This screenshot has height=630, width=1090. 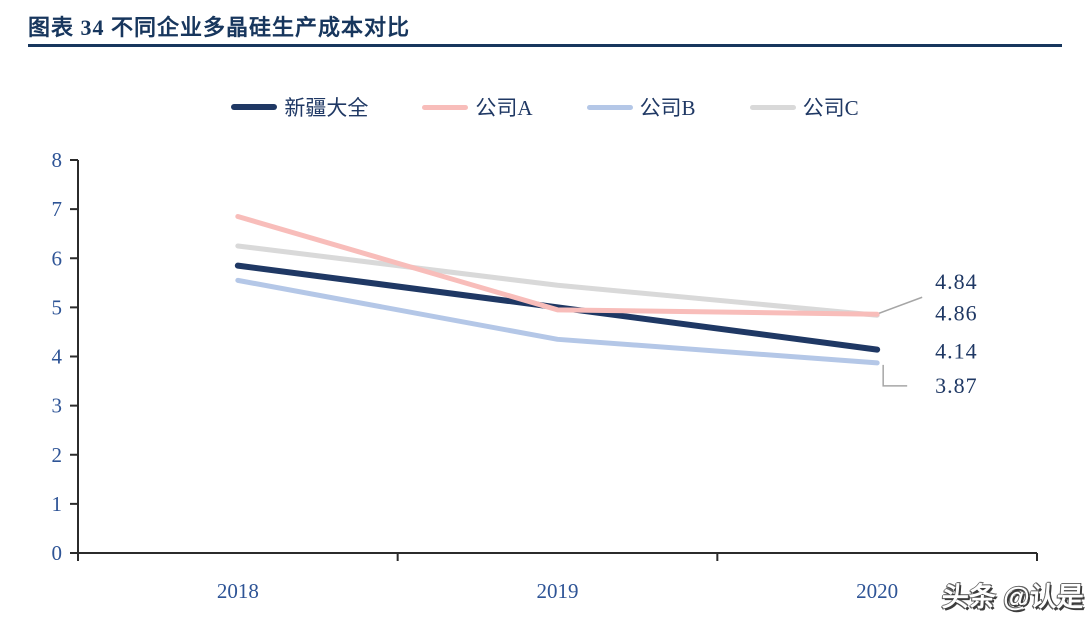 What do you see at coordinates (956, 351) in the screenshot?
I see `data-label-新疆大全: 4.14` at bounding box center [956, 351].